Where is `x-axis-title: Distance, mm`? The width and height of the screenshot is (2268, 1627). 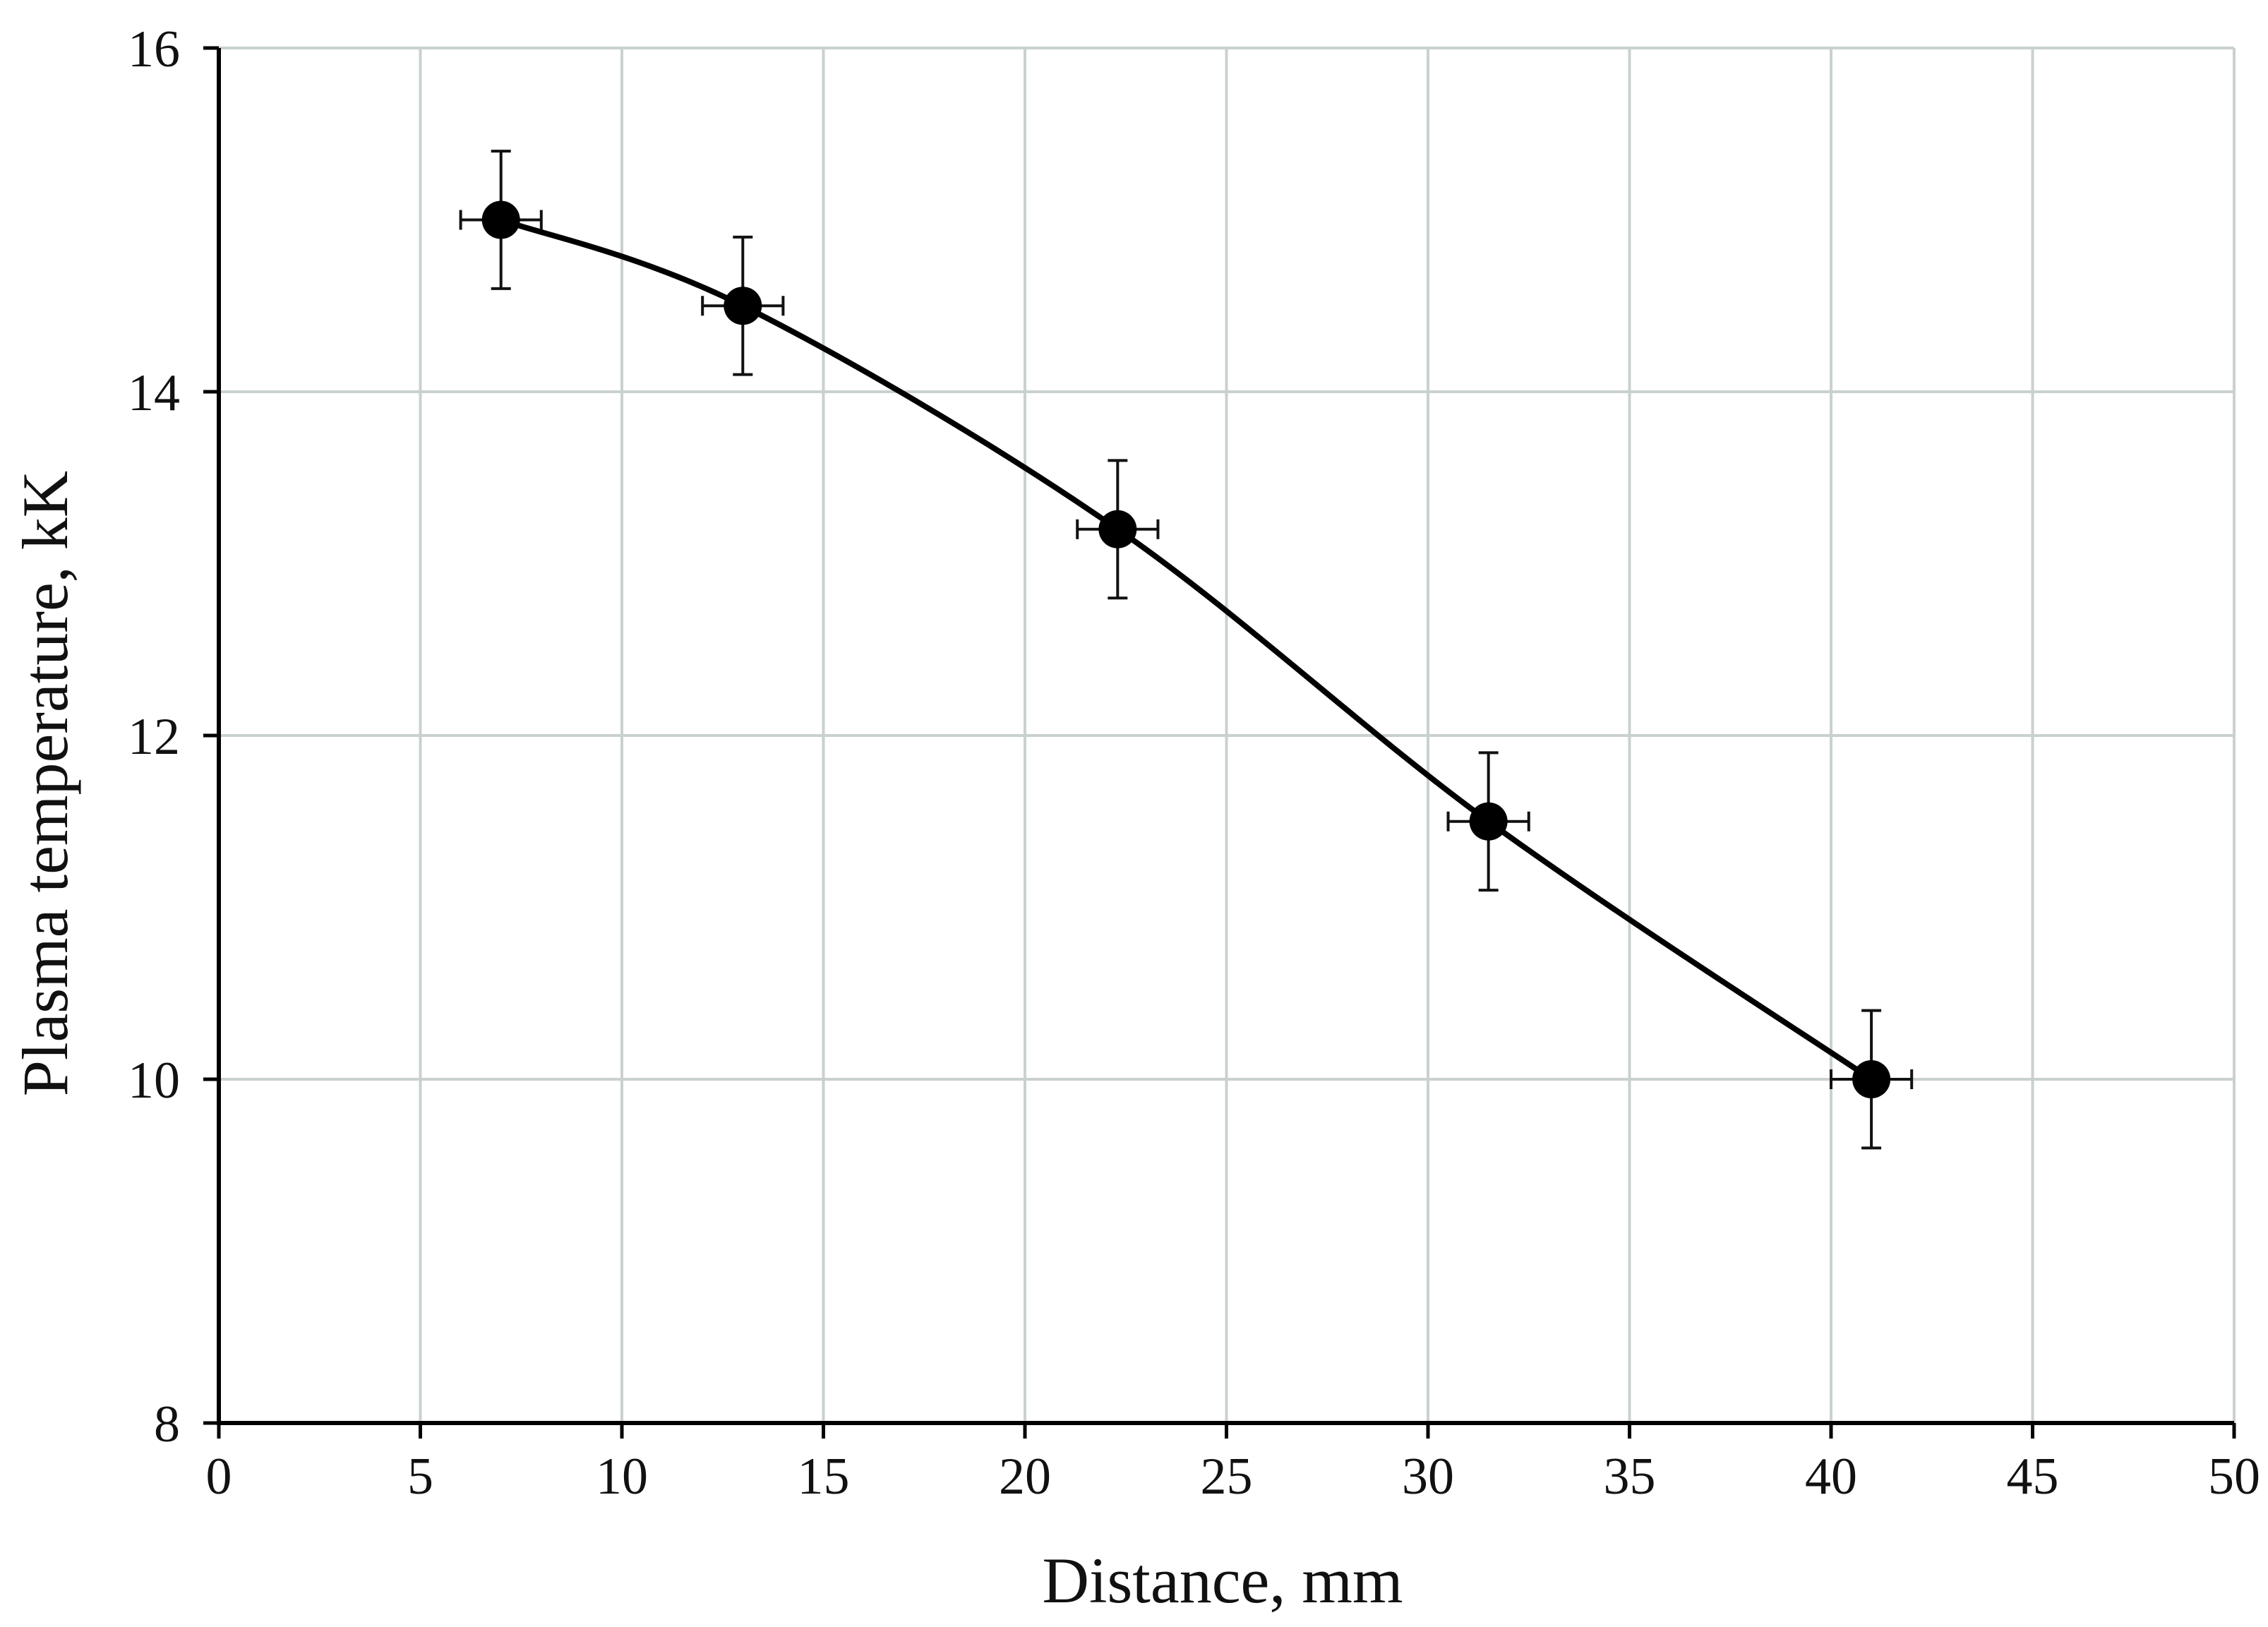 x-axis-title: Distance, mm is located at coordinates (1223, 1580).